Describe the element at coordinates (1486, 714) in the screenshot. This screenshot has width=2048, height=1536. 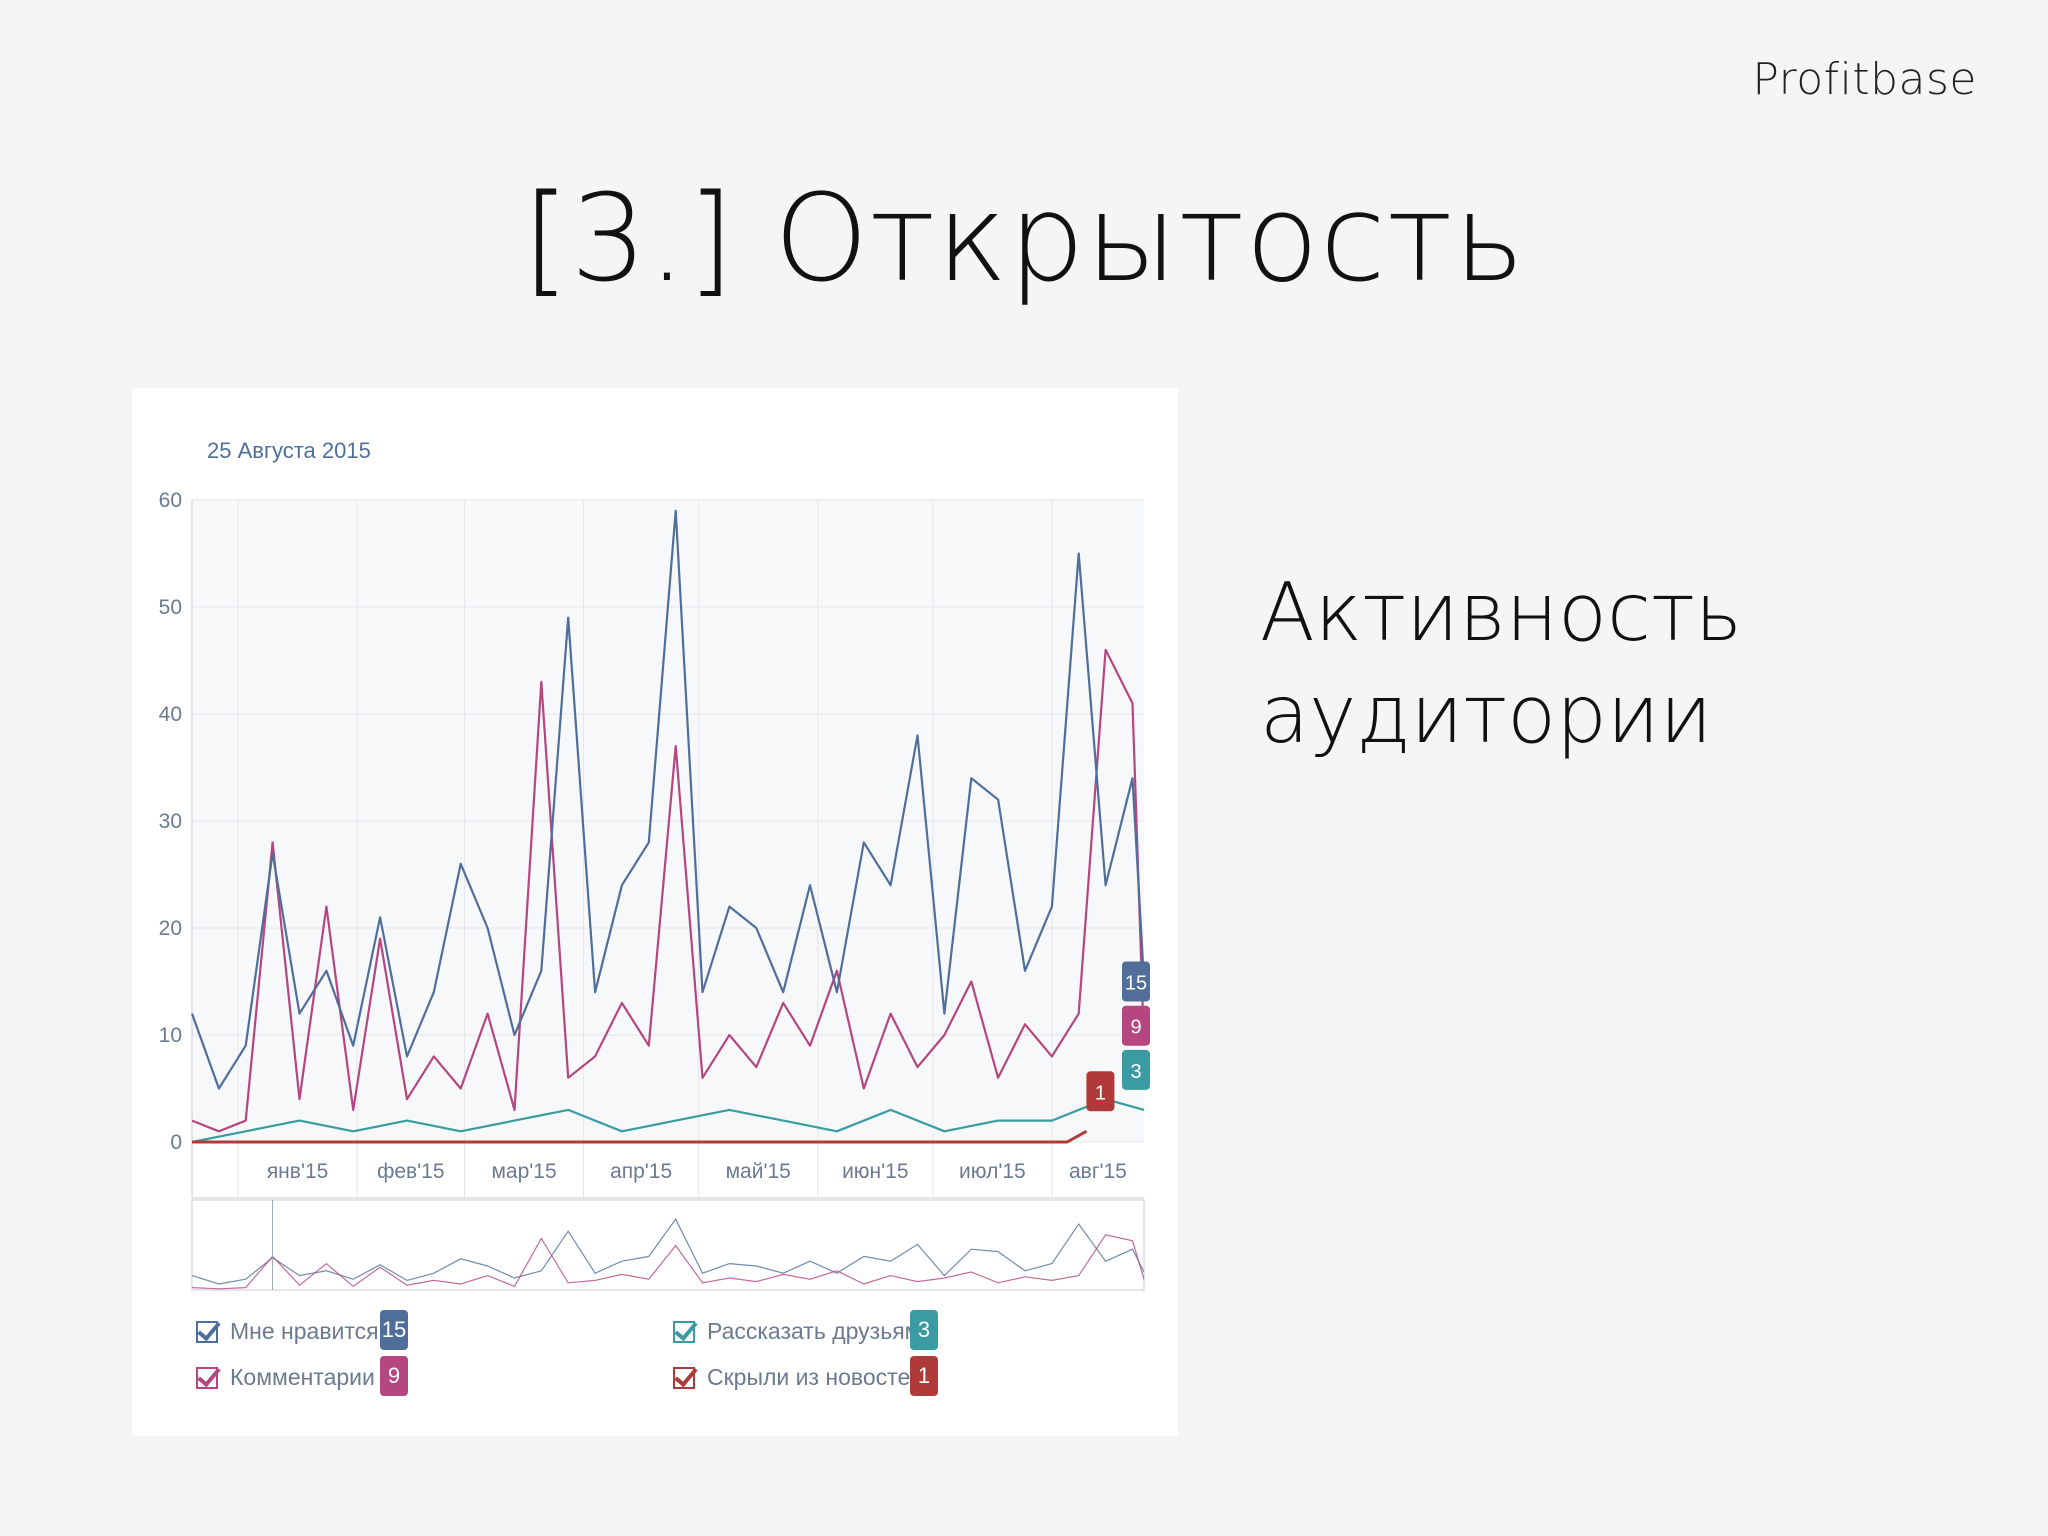
I see `side-caption-line-2: аудитории` at that location.